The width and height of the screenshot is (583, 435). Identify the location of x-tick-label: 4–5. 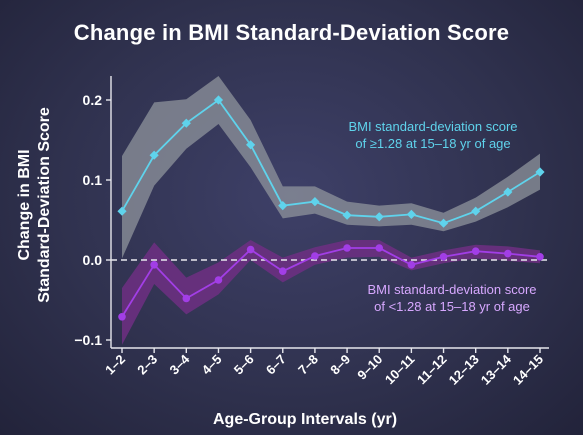
(212, 365).